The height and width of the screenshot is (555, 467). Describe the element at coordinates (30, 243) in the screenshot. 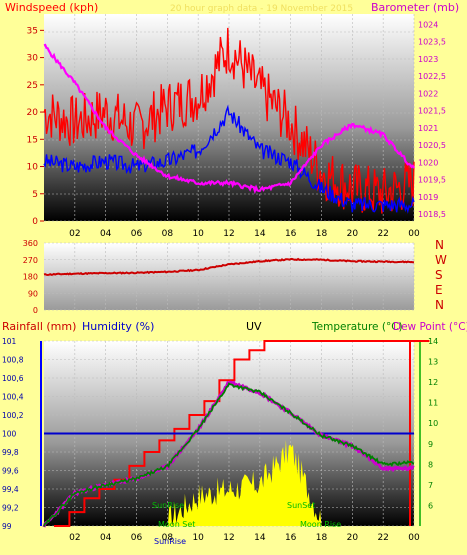

I see `direction-tick-label: 360` at that location.